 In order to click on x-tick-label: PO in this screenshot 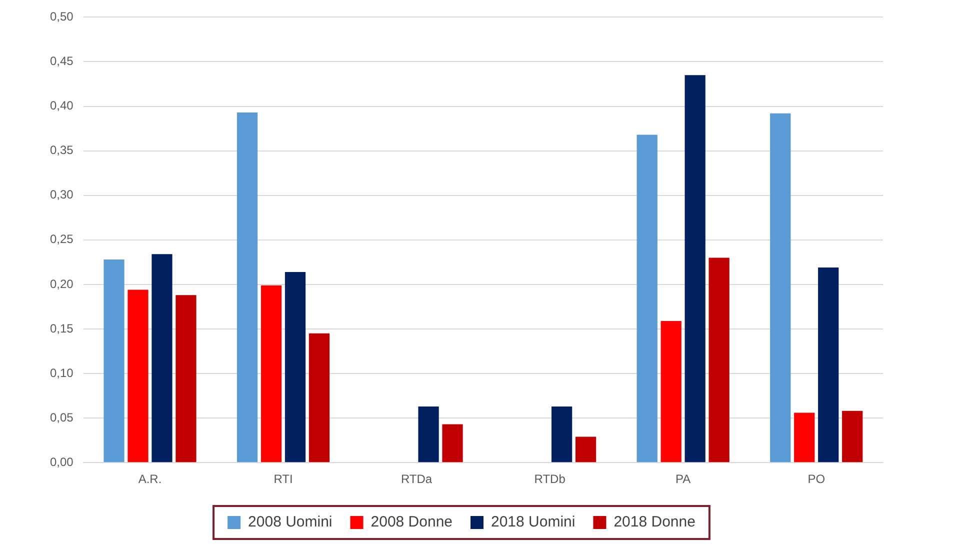, I will do `click(817, 479)`.